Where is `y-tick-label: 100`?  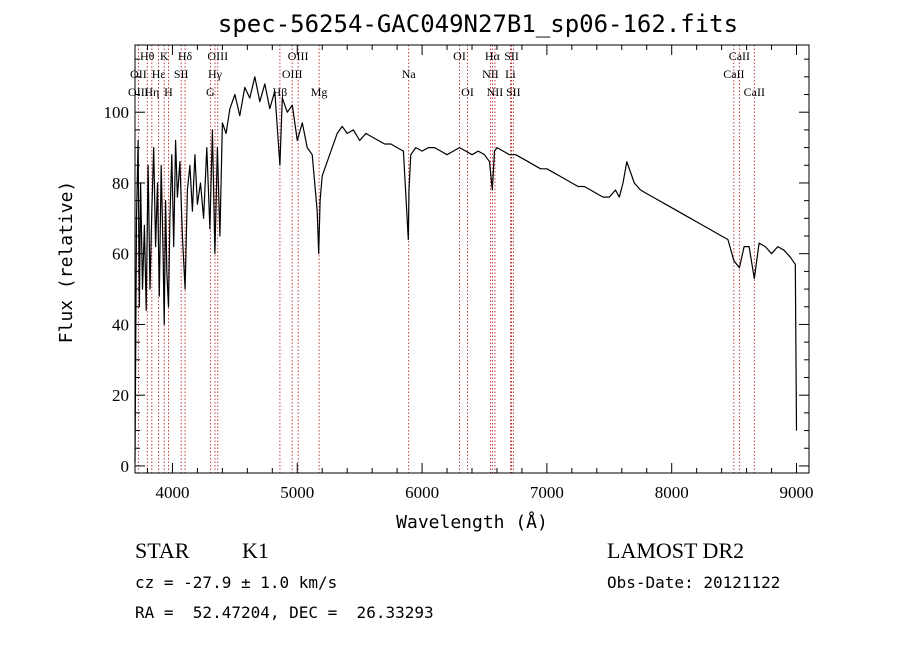 y-tick-label: 100 is located at coordinates (117, 112).